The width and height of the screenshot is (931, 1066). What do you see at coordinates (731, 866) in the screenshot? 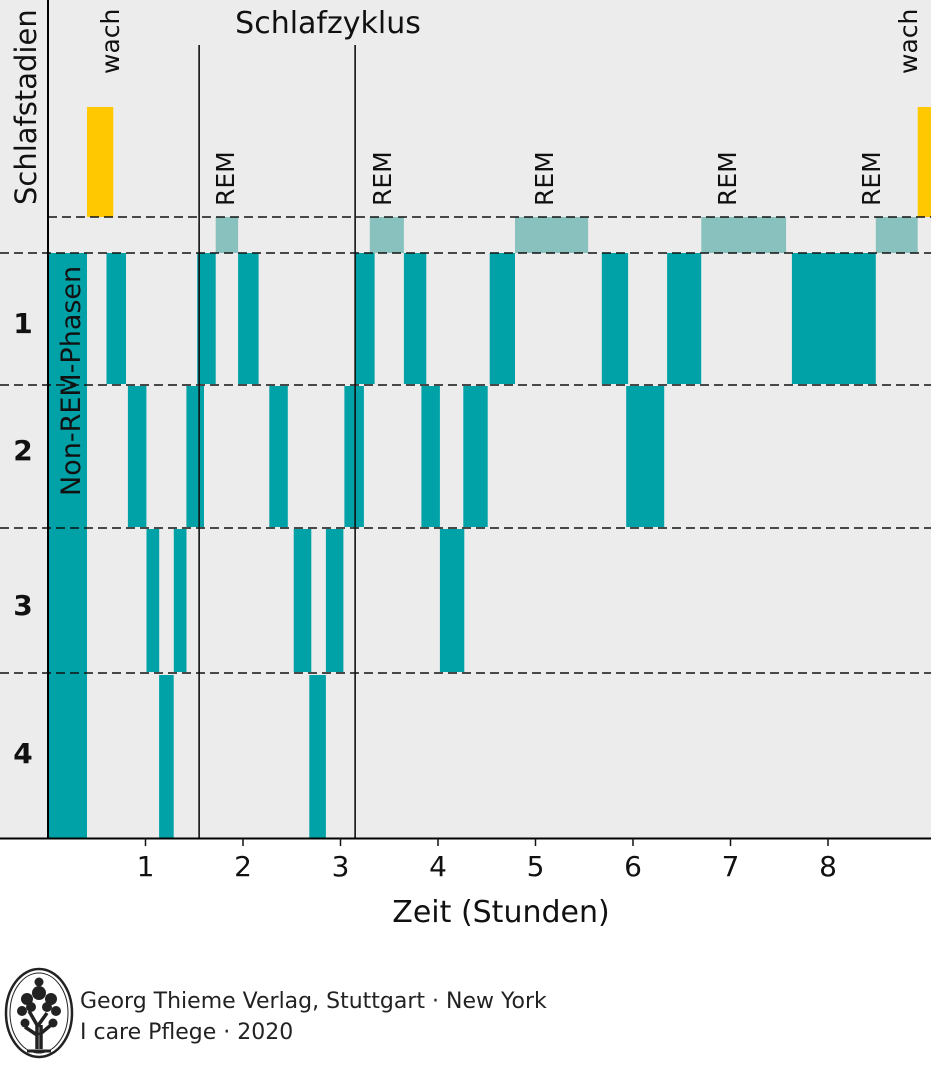
I see `x-tick-label: 7` at bounding box center [731, 866].